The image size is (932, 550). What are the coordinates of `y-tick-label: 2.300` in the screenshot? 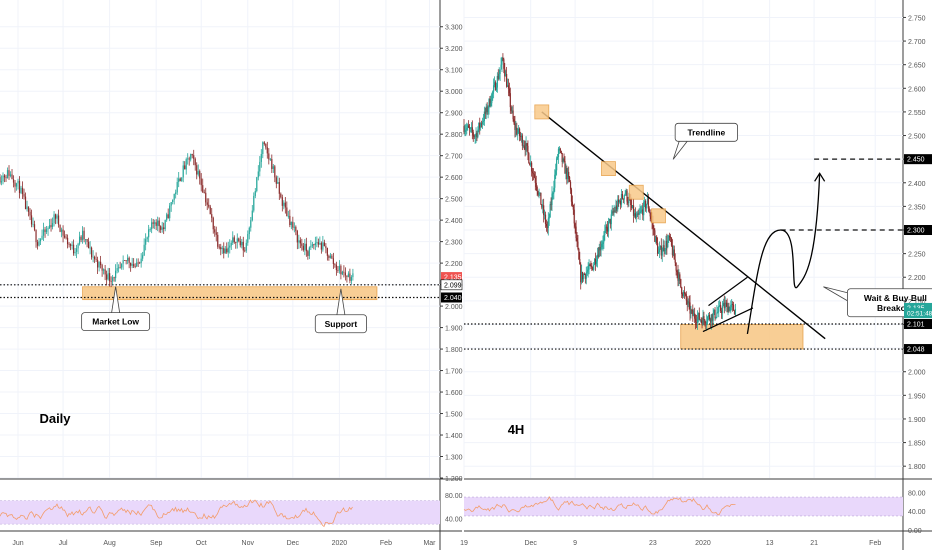 It's located at (454, 243).